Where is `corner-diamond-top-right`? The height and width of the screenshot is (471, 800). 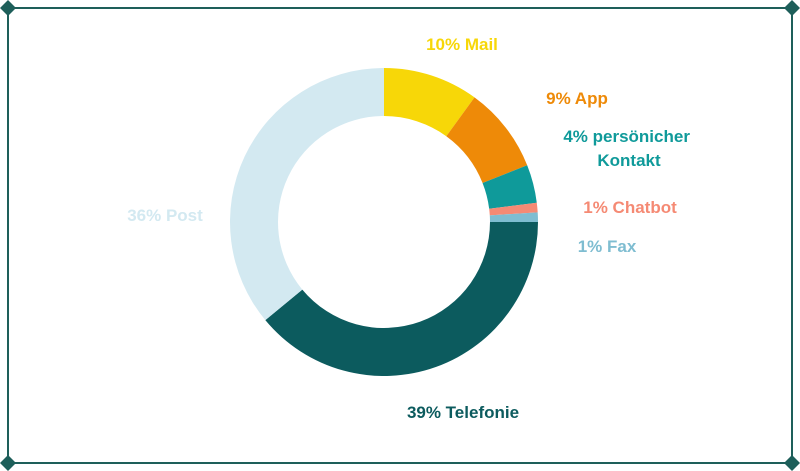
corner-diamond-top-right is located at coordinates (792, 8).